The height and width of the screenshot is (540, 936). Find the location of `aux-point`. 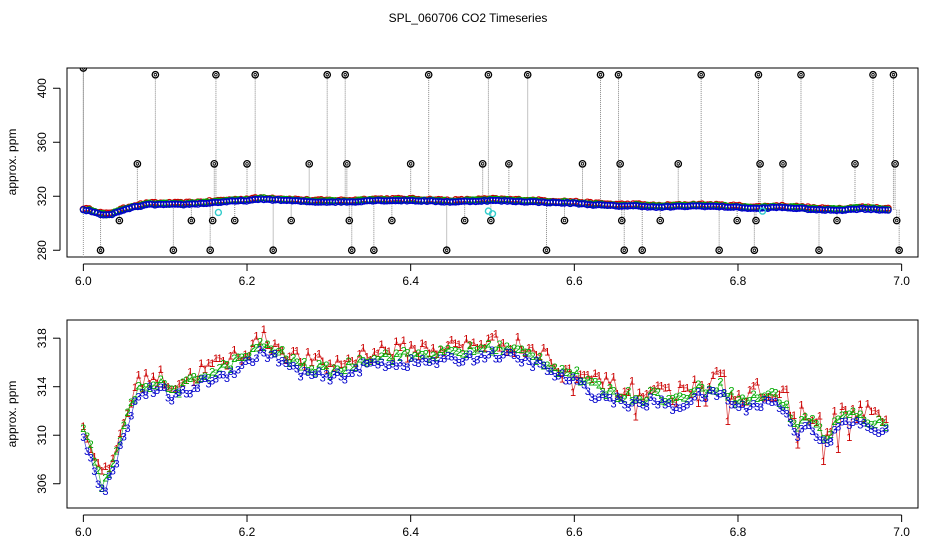

aux-point is located at coordinates (762, 211).